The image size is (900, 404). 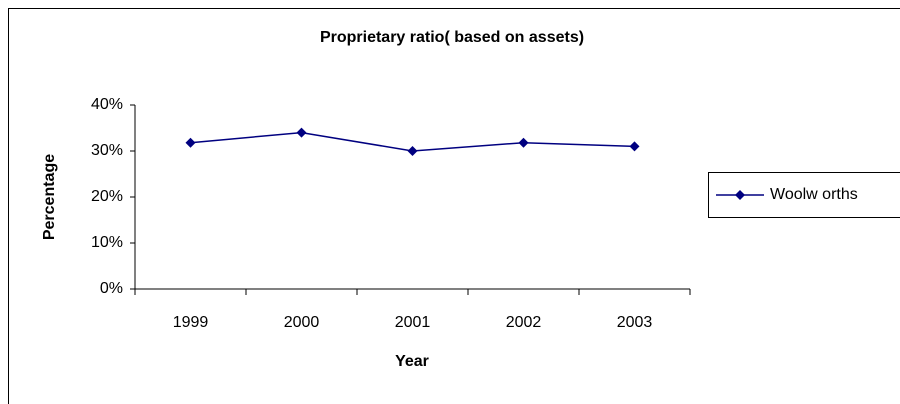 I want to click on chart-title: Proprietary ratio( based on assets), so click(x=452, y=37).